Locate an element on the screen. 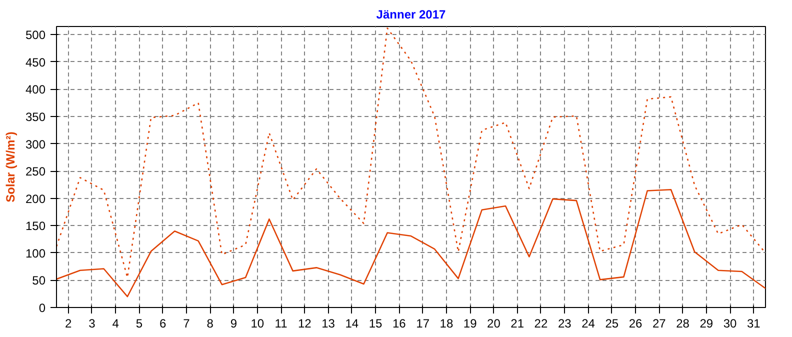 The width and height of the screenshot is (792, 337). y-tick-label: 200 is located at coordinates (35, 199).